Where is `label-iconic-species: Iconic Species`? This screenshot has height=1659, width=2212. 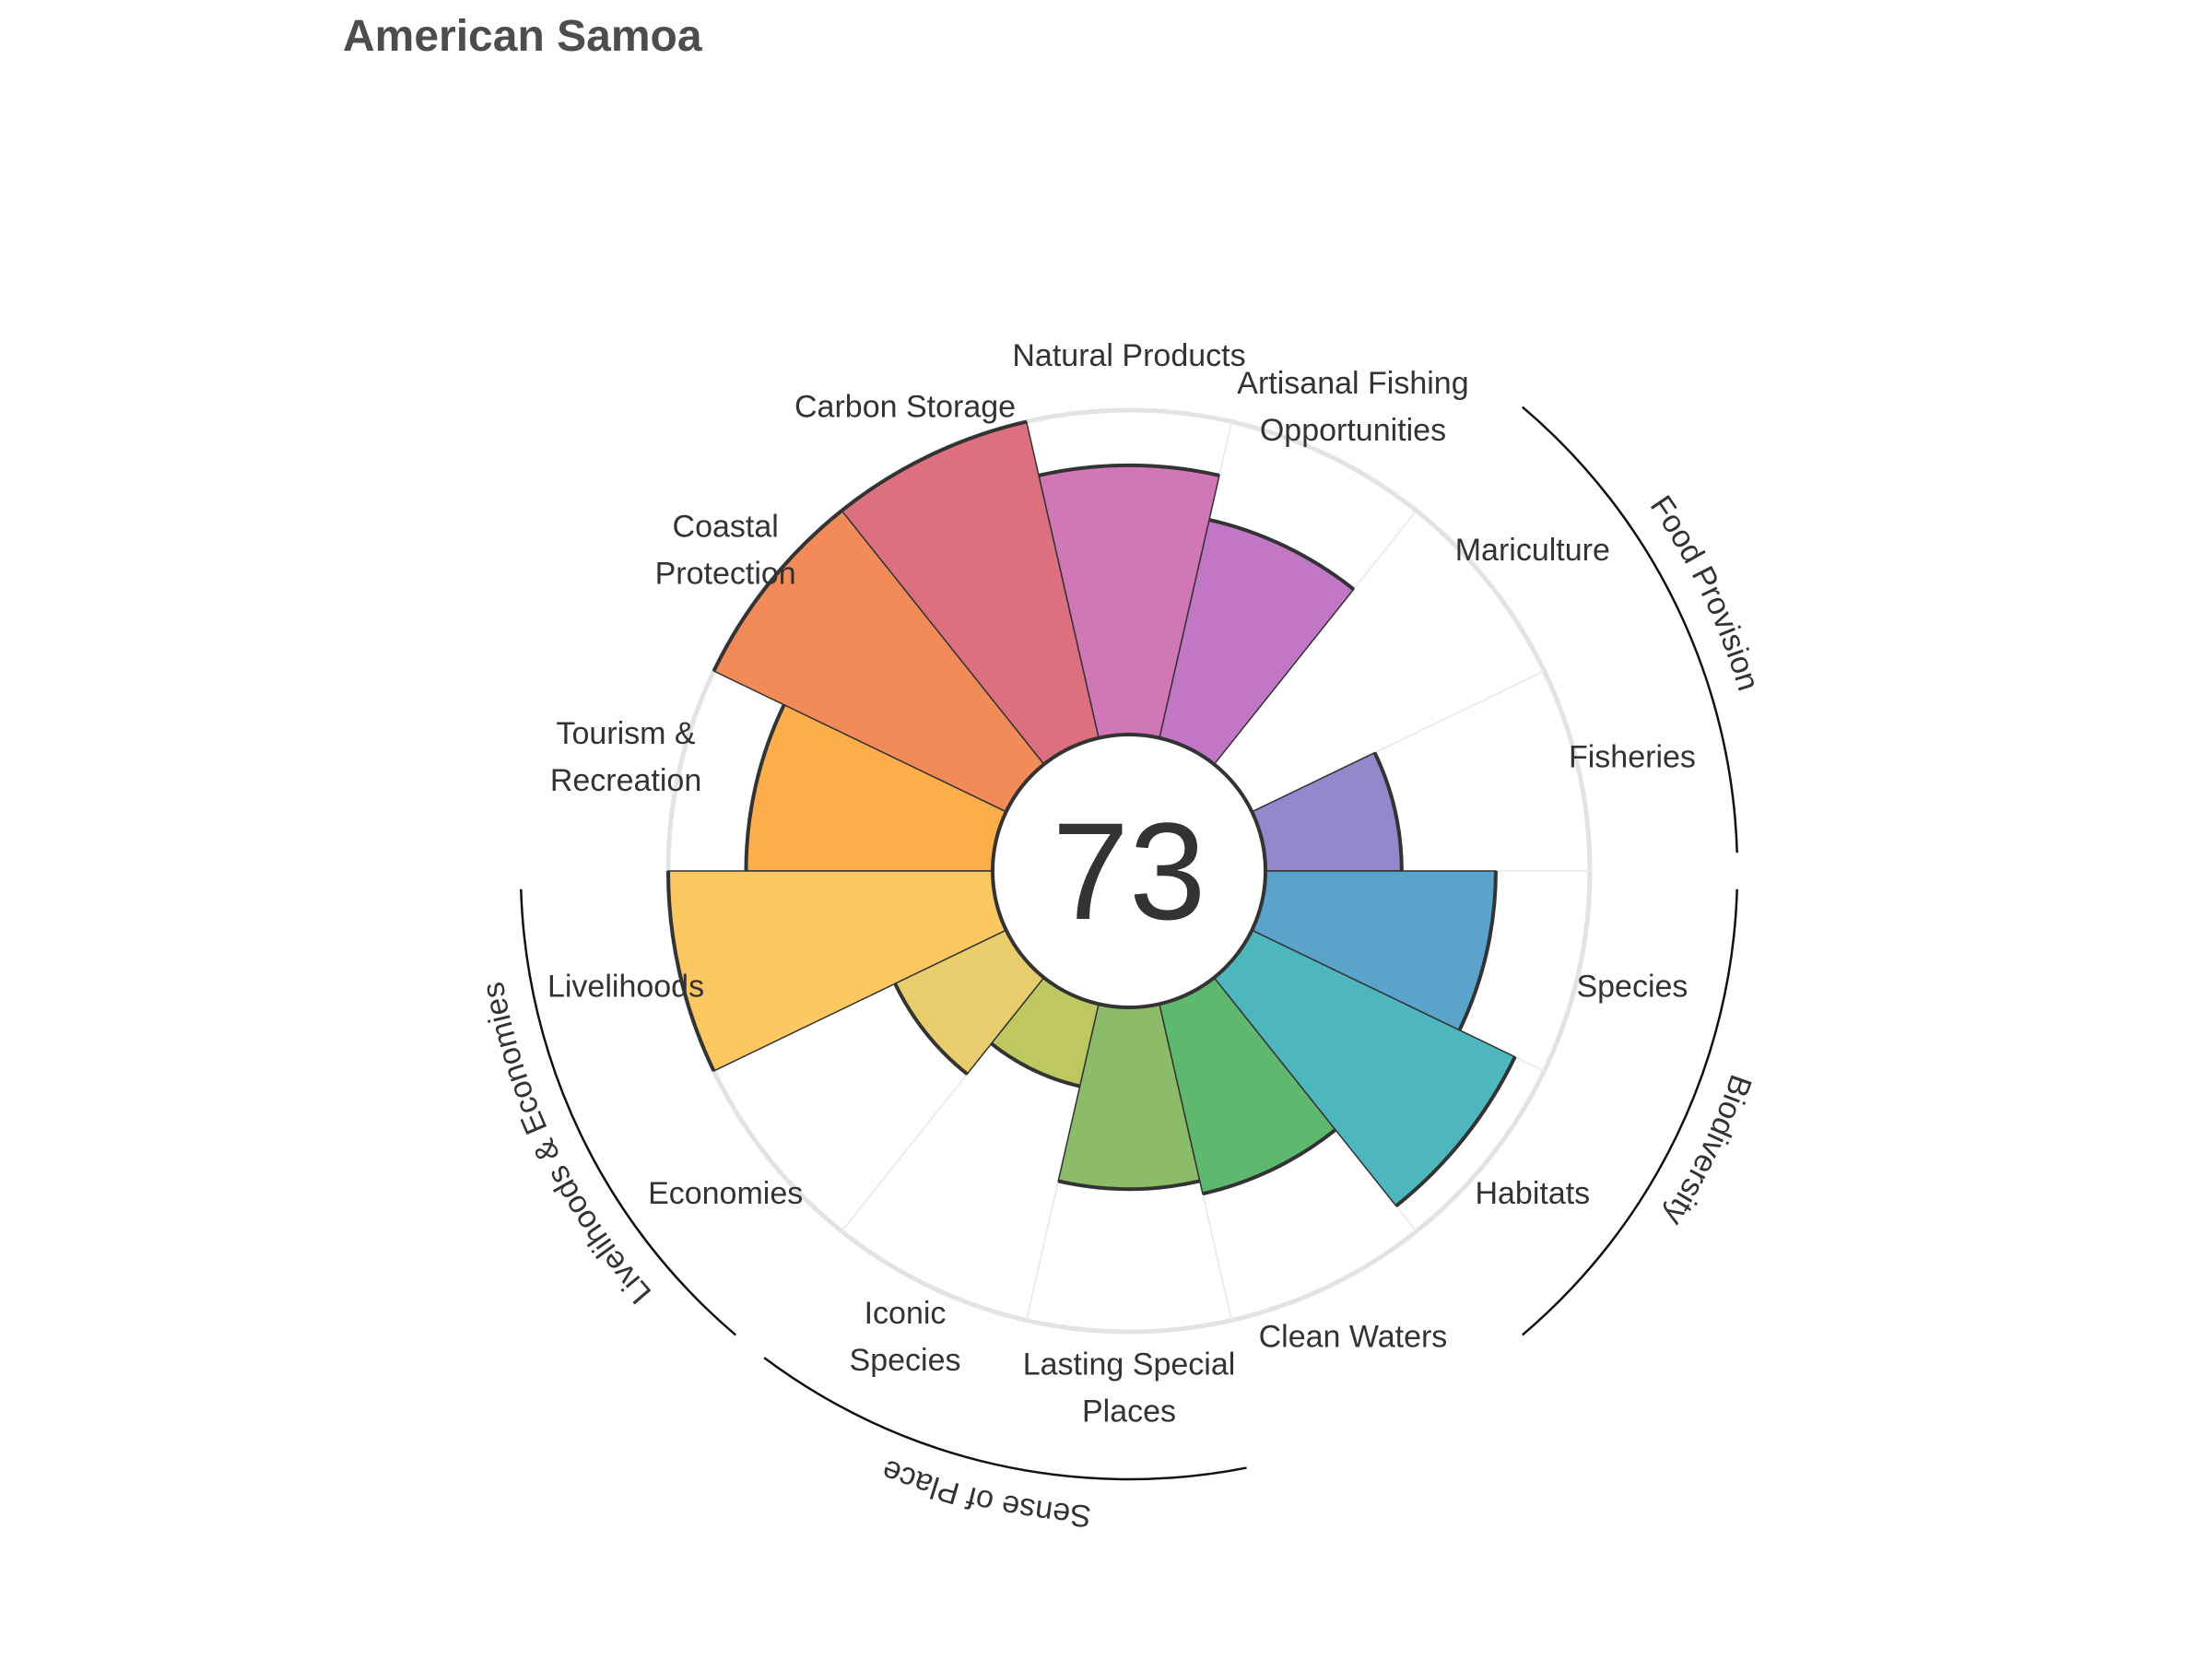
label-iconic-species: Iconic Species is located at coordinates (905, 1337).